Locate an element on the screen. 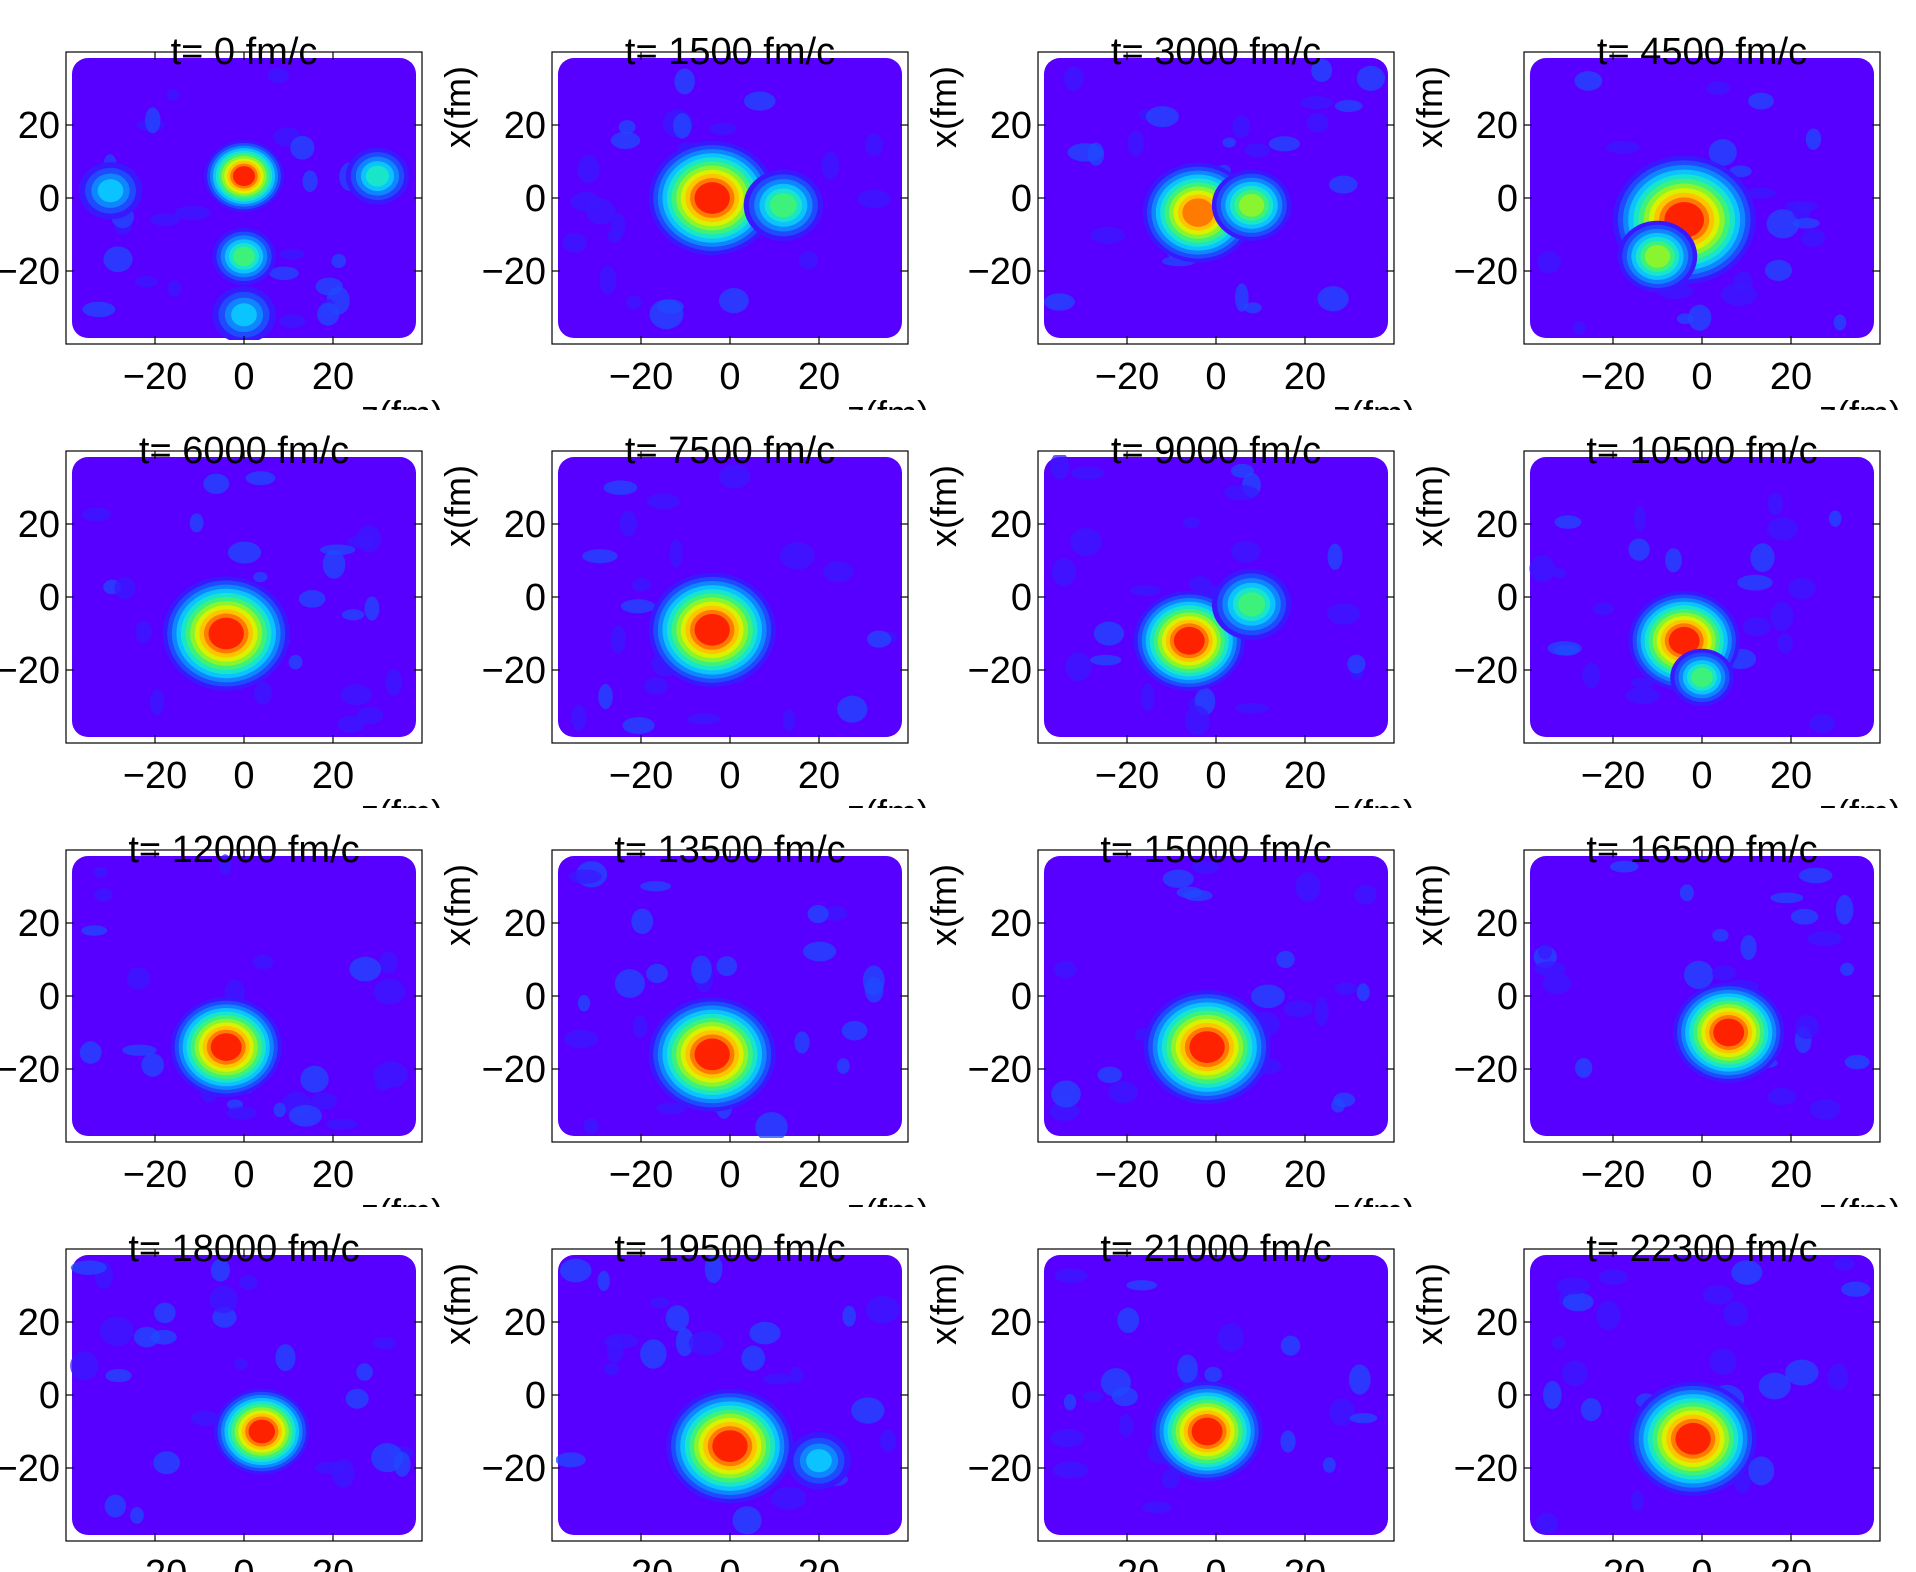 The width and height of the screenshot is (1916, 1572). panel-title: t= 16500 fm/c is located at coordinates (1701, 850).